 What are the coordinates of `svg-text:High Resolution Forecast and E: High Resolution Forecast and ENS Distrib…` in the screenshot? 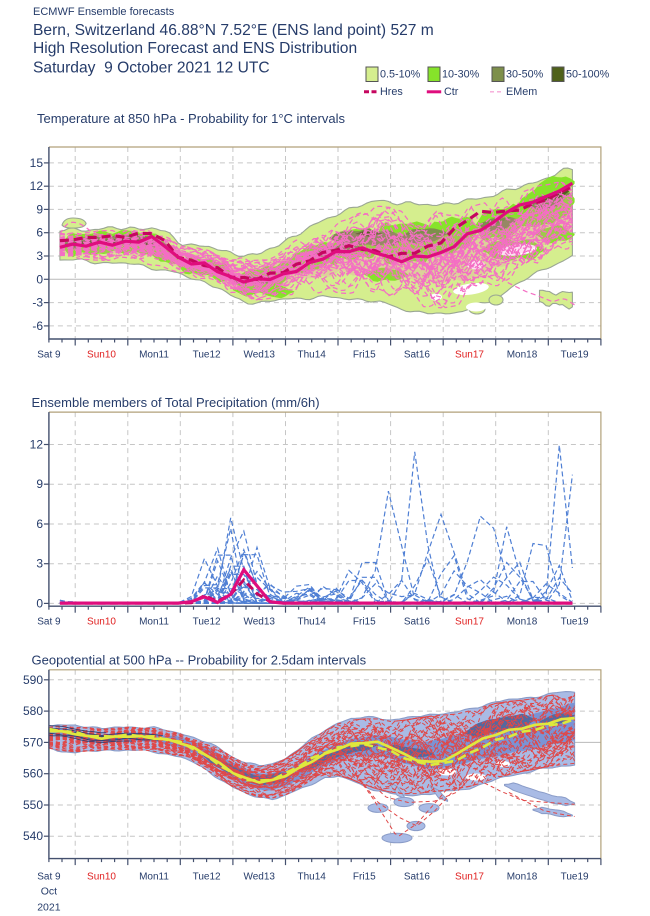 It's located at (195, 48).